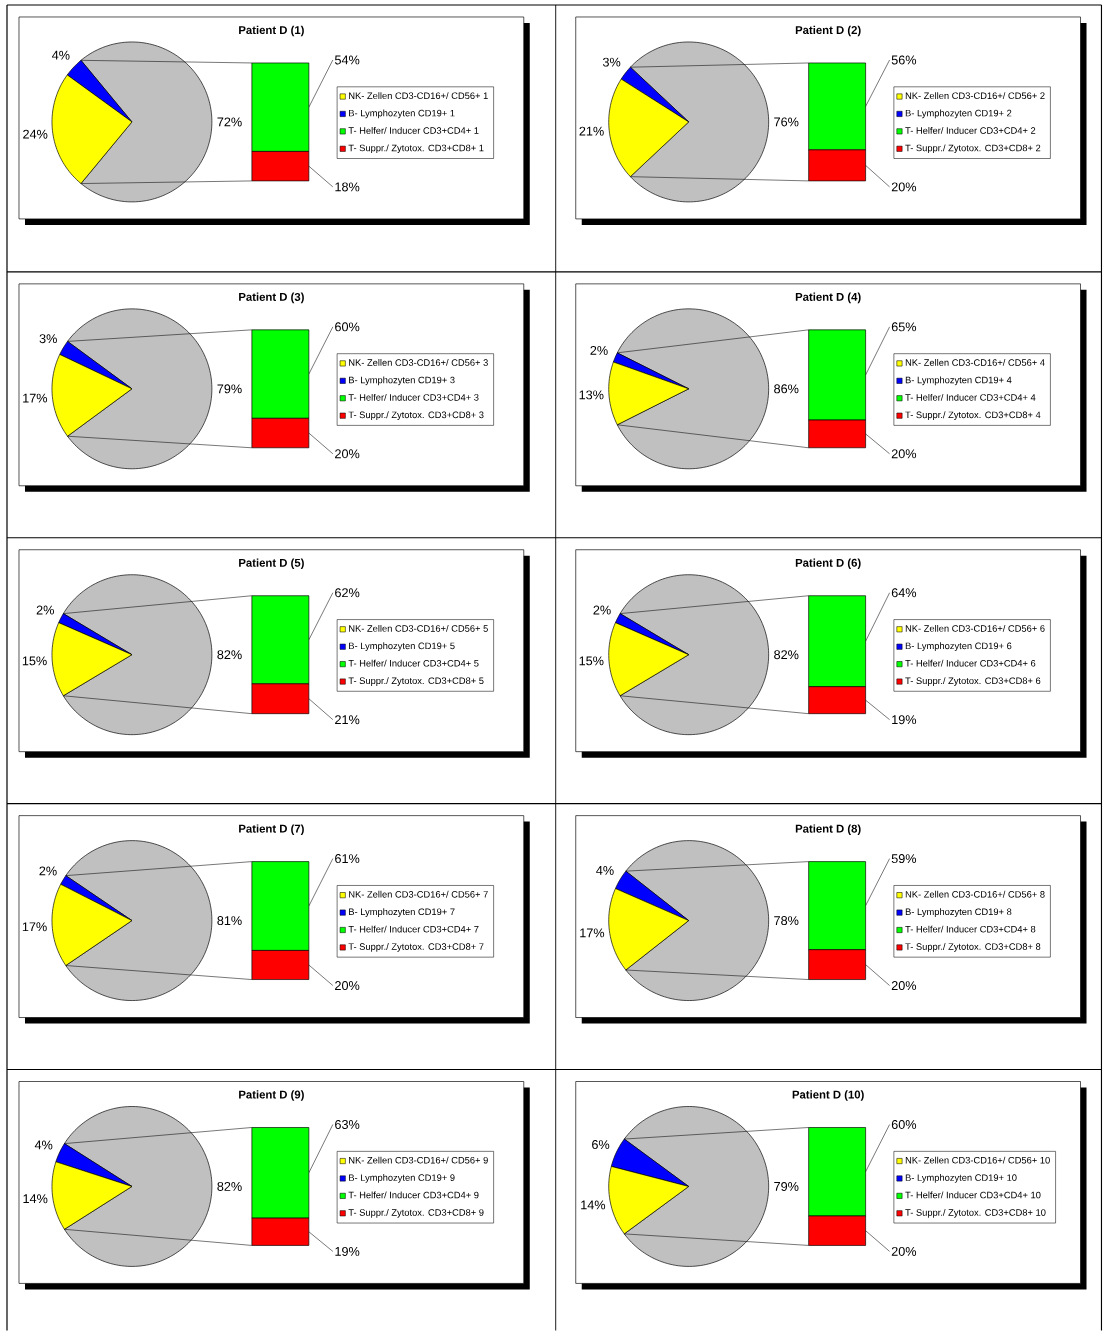  I want to click on category-label: B- Lymphozyten CD19+ 3, so click(402, 381).